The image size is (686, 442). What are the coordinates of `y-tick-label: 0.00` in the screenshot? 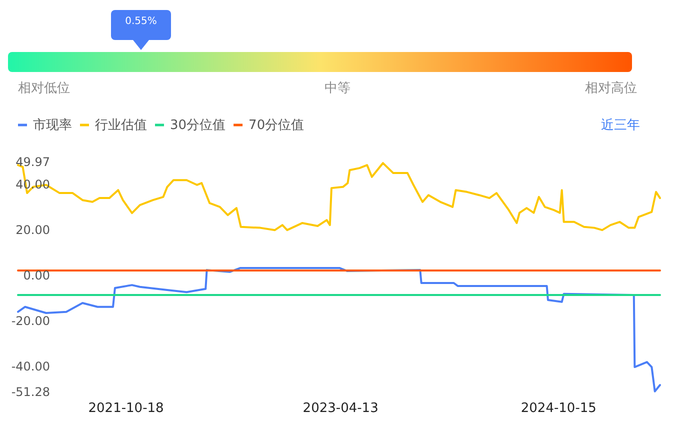 It's located at (36, 275).